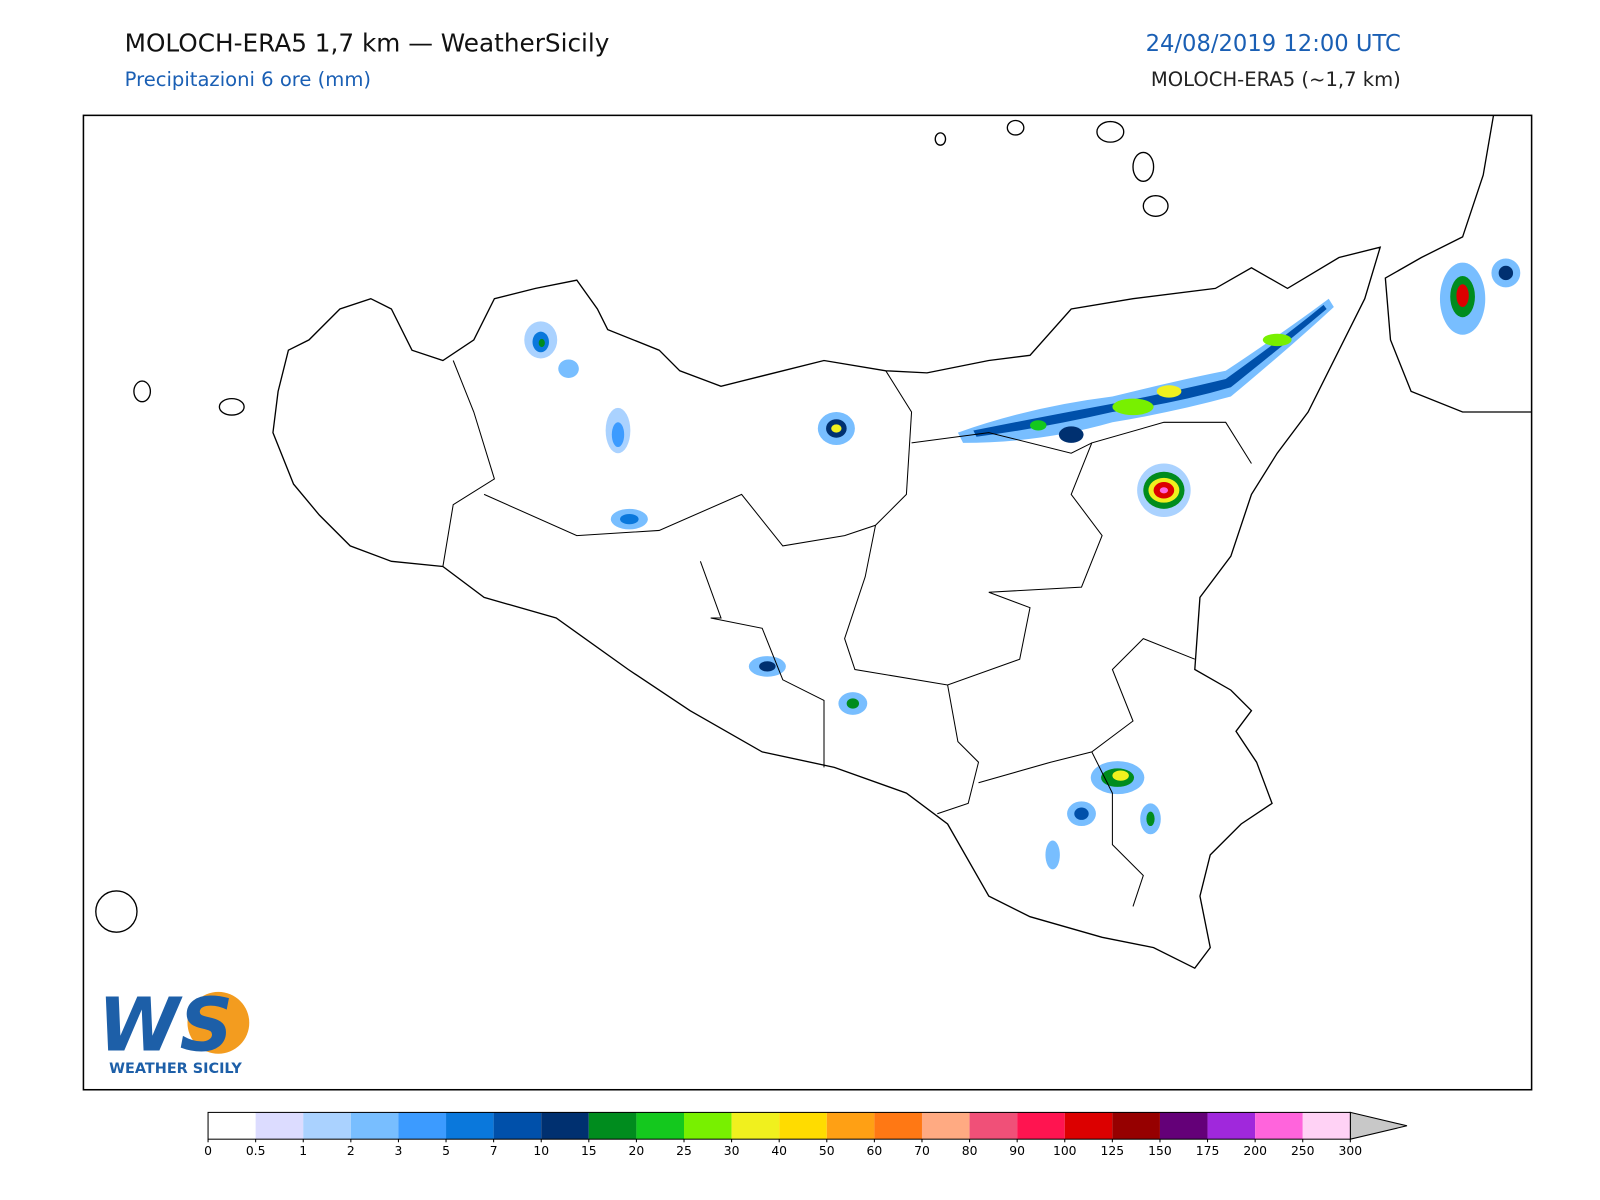 The image size is (1600, 1200). What do you see at coordinates (970, 1151) in the screenshot?
I see `colorbar-tick-label: 80` at bounding box center [970, 1151].